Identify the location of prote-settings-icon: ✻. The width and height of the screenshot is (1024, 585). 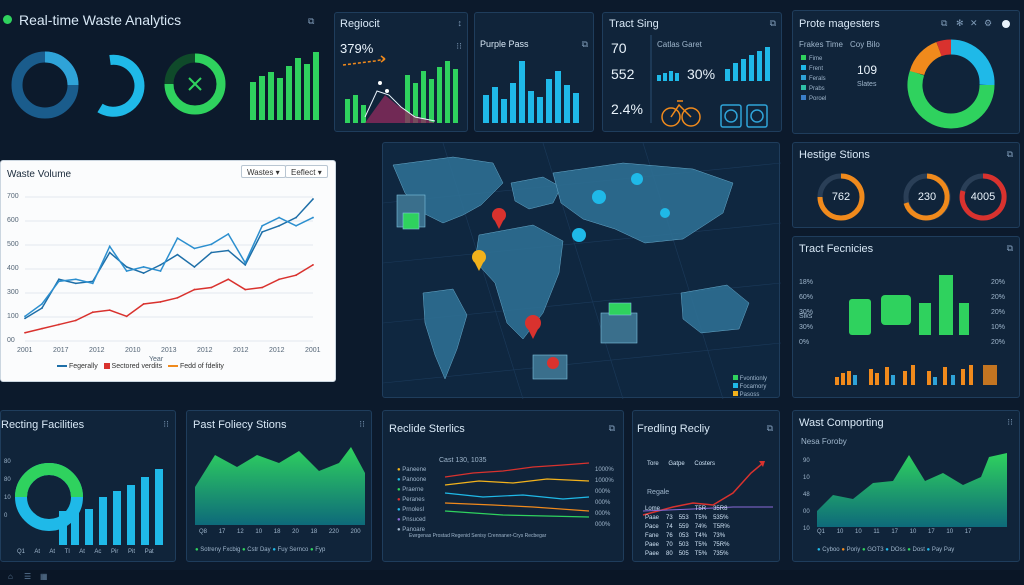
(960, 23).